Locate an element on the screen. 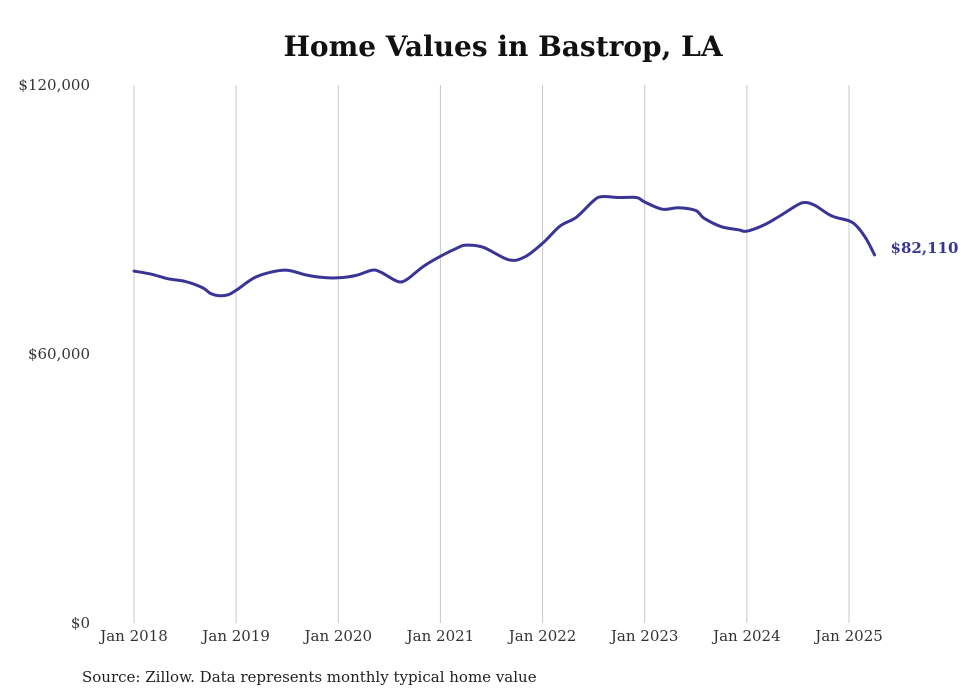 This screenshot has height=699, width=980. series-layer: $82,110 is located at coordinates (545, 246).